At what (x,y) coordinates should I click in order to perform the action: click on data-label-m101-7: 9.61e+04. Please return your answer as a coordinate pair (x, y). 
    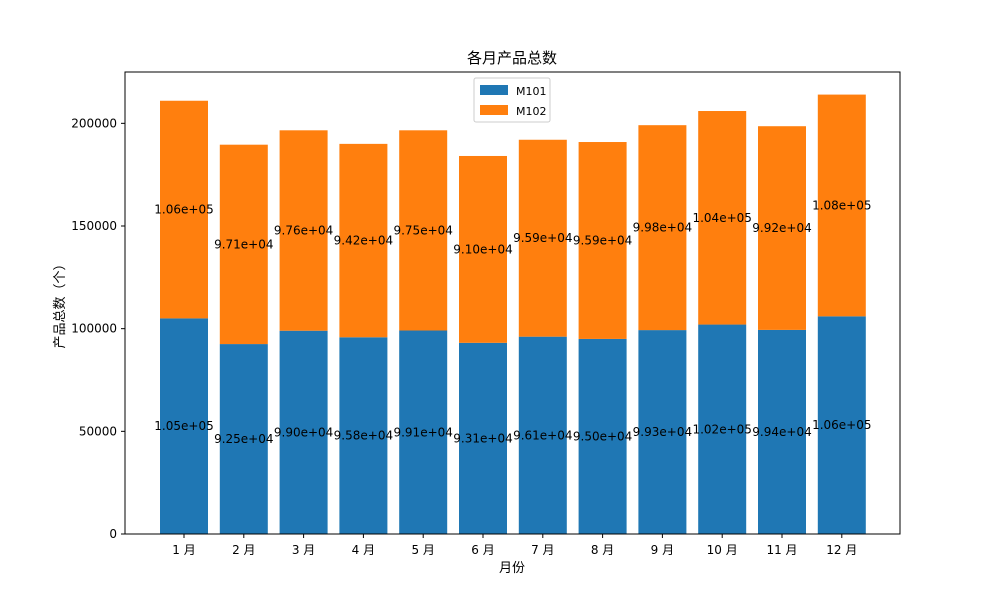
    Looking at the image, I should click on (542, 435).